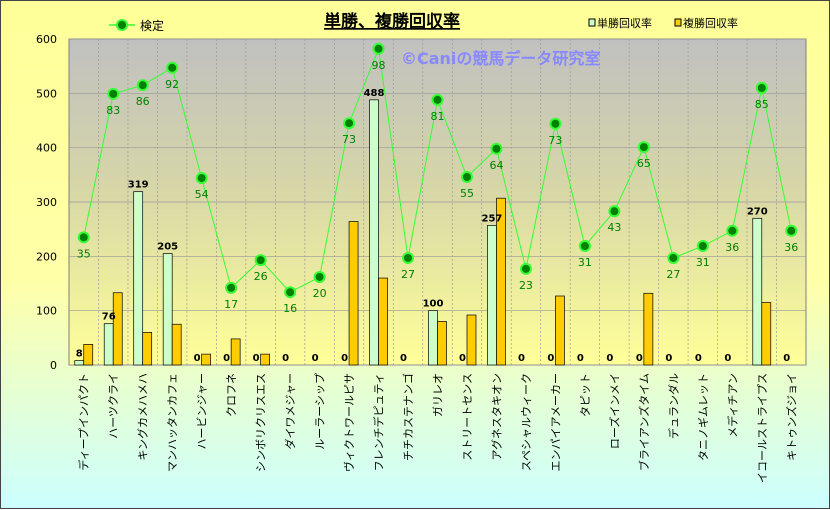  Describe the element at coordinates (757, 211) in the screenshot. I see `data-label-tansho: 270` at that location.